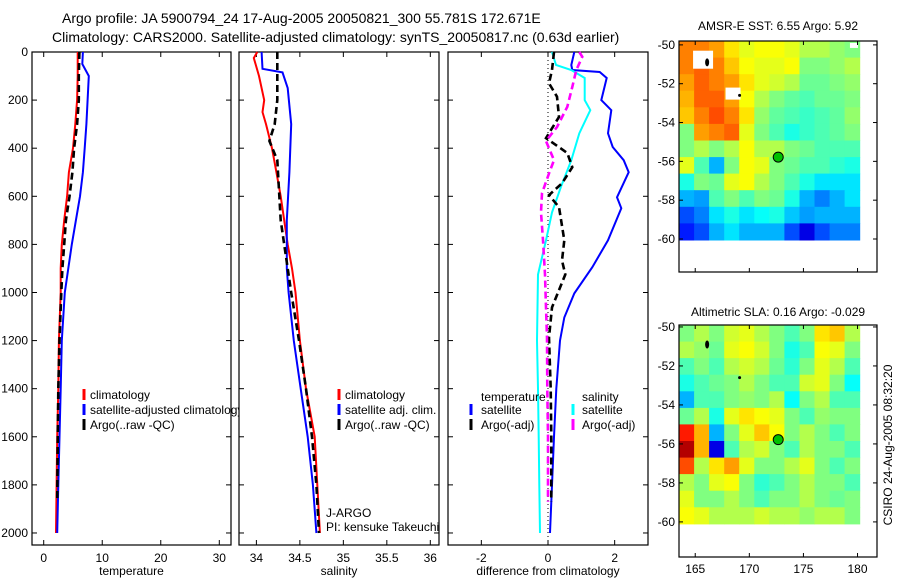  I want to click on lat-tick-label: -54, so click(667, 123).